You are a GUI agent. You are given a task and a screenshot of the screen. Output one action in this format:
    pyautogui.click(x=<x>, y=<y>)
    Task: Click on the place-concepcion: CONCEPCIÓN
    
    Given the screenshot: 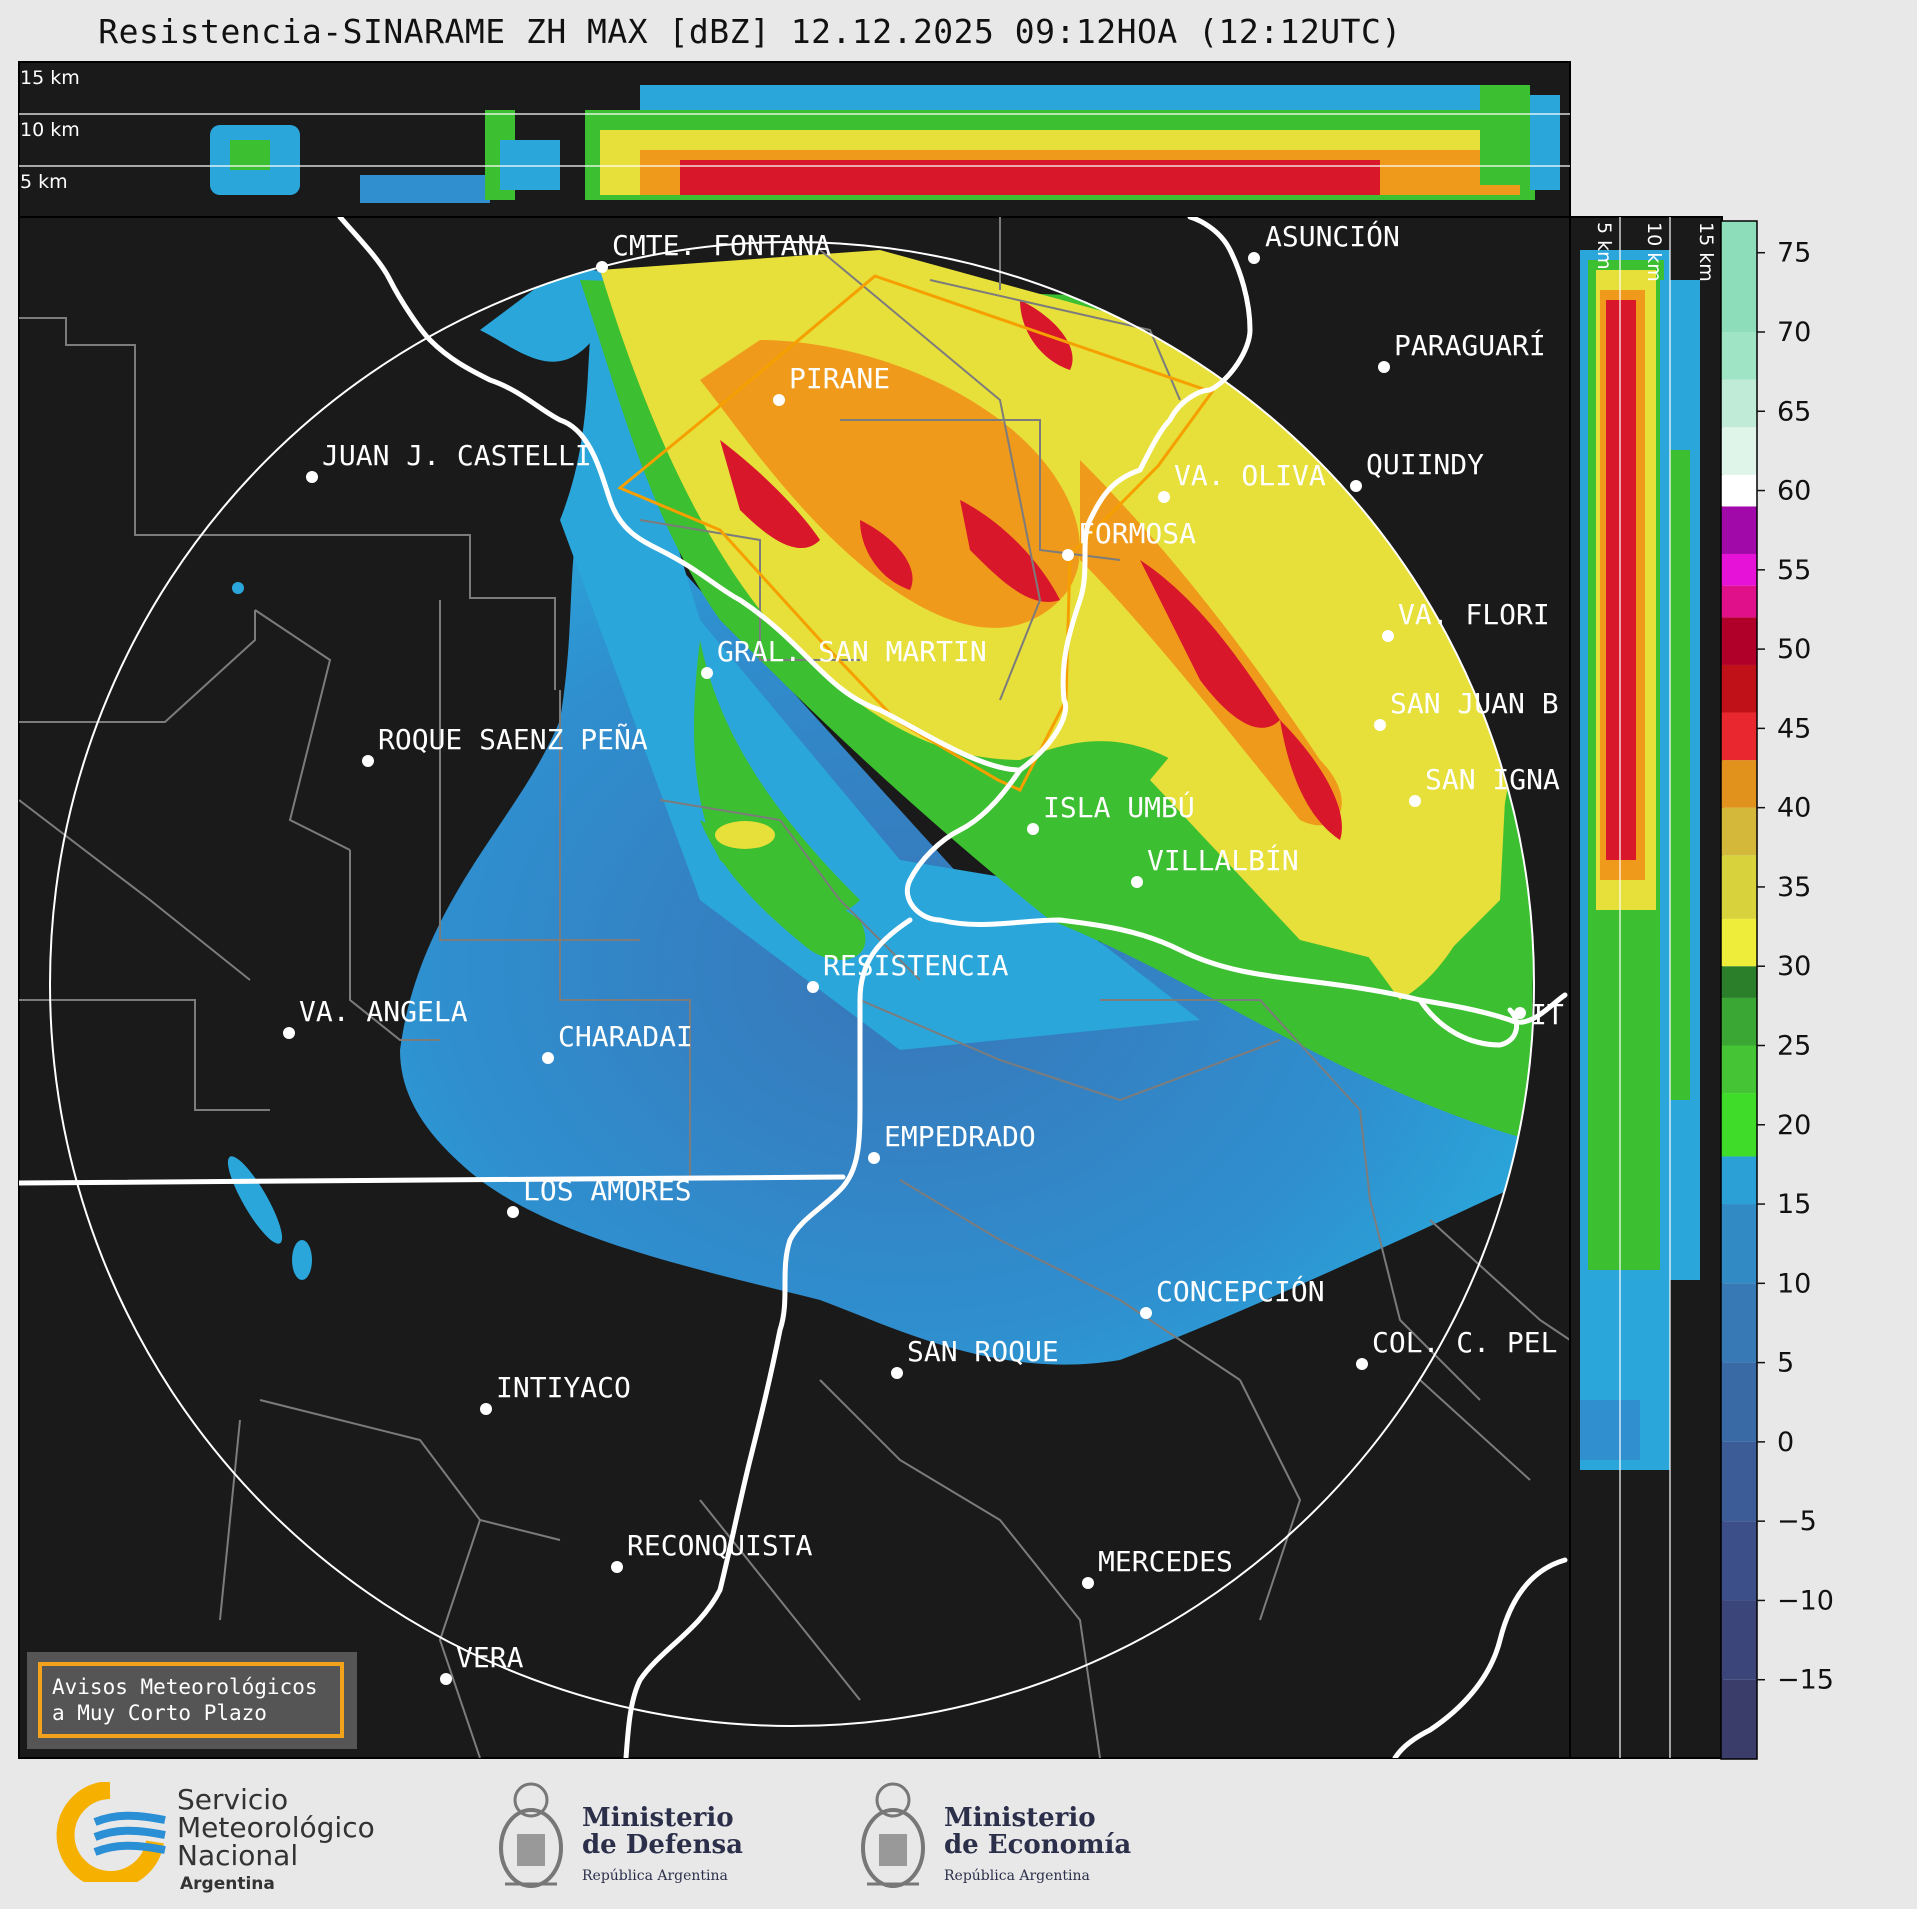 What is the action you would take?
    pyautogui.click(x=1232, y=1296)
    